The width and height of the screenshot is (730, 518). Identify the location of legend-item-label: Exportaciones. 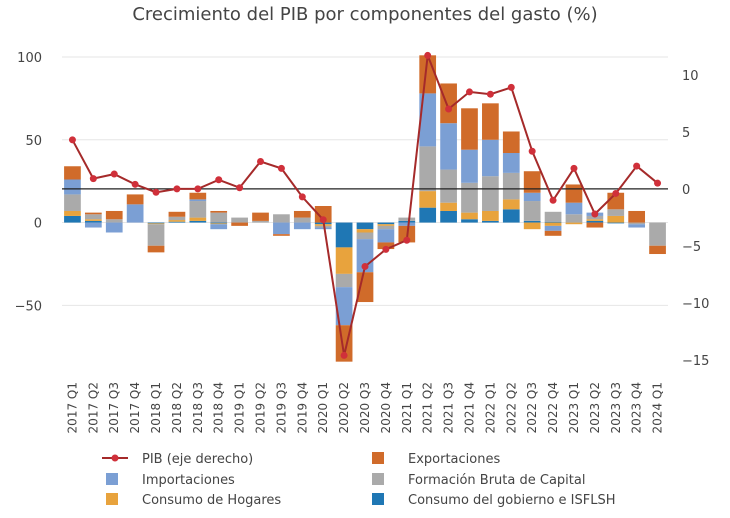
(454, 459).